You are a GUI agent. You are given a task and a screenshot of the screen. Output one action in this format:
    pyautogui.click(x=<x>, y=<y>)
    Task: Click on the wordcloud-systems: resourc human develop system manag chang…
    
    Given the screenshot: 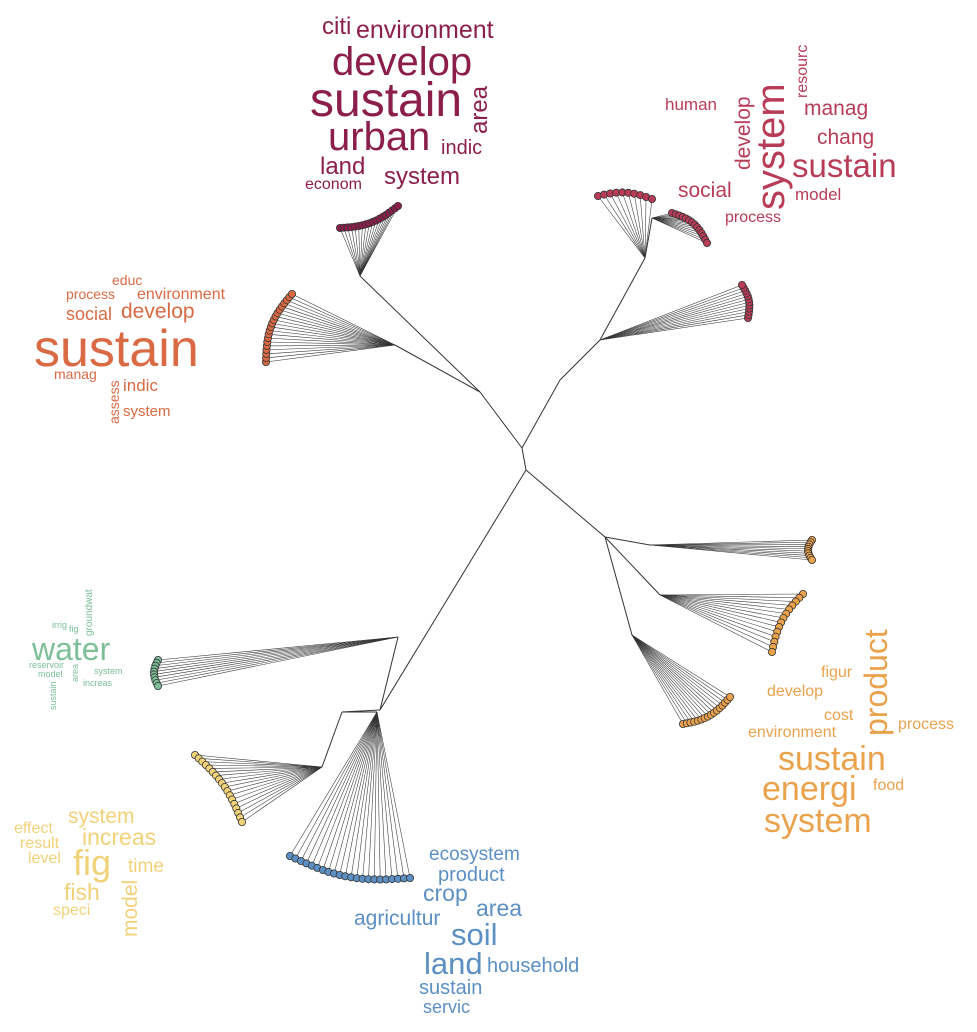 What is the action you would take?
    pyautogui.click(x=781, y=135)
    